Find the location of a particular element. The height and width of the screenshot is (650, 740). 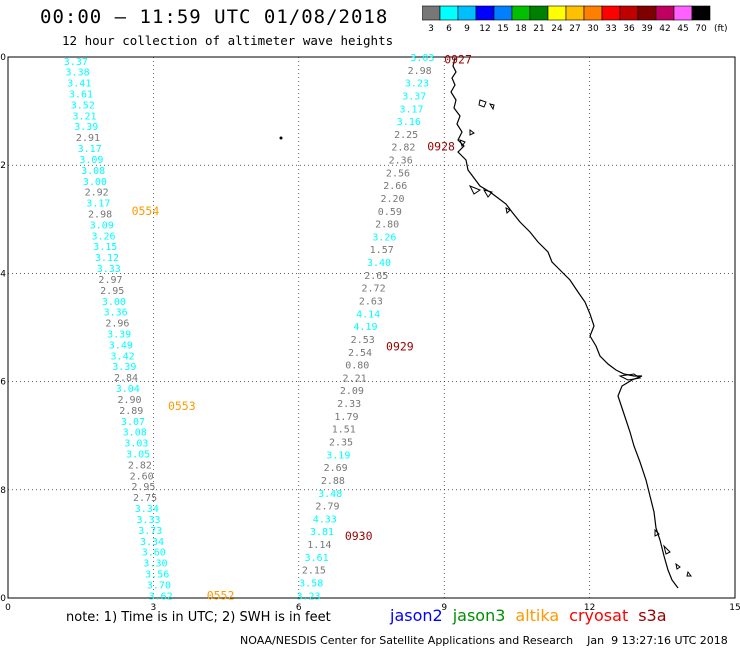

colorbar-label: 15 is located at coordinates (502, 28).